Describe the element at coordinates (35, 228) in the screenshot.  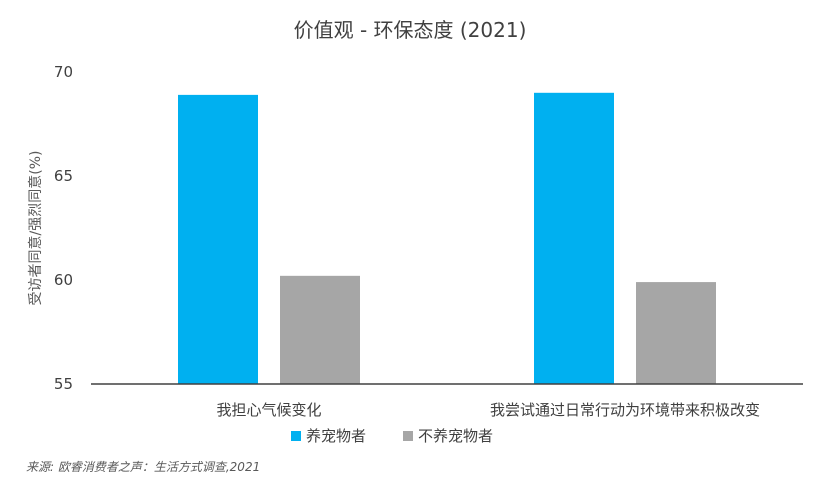
I see `y-axis-label: 受访者同意/强烈同意(%)` at that location.